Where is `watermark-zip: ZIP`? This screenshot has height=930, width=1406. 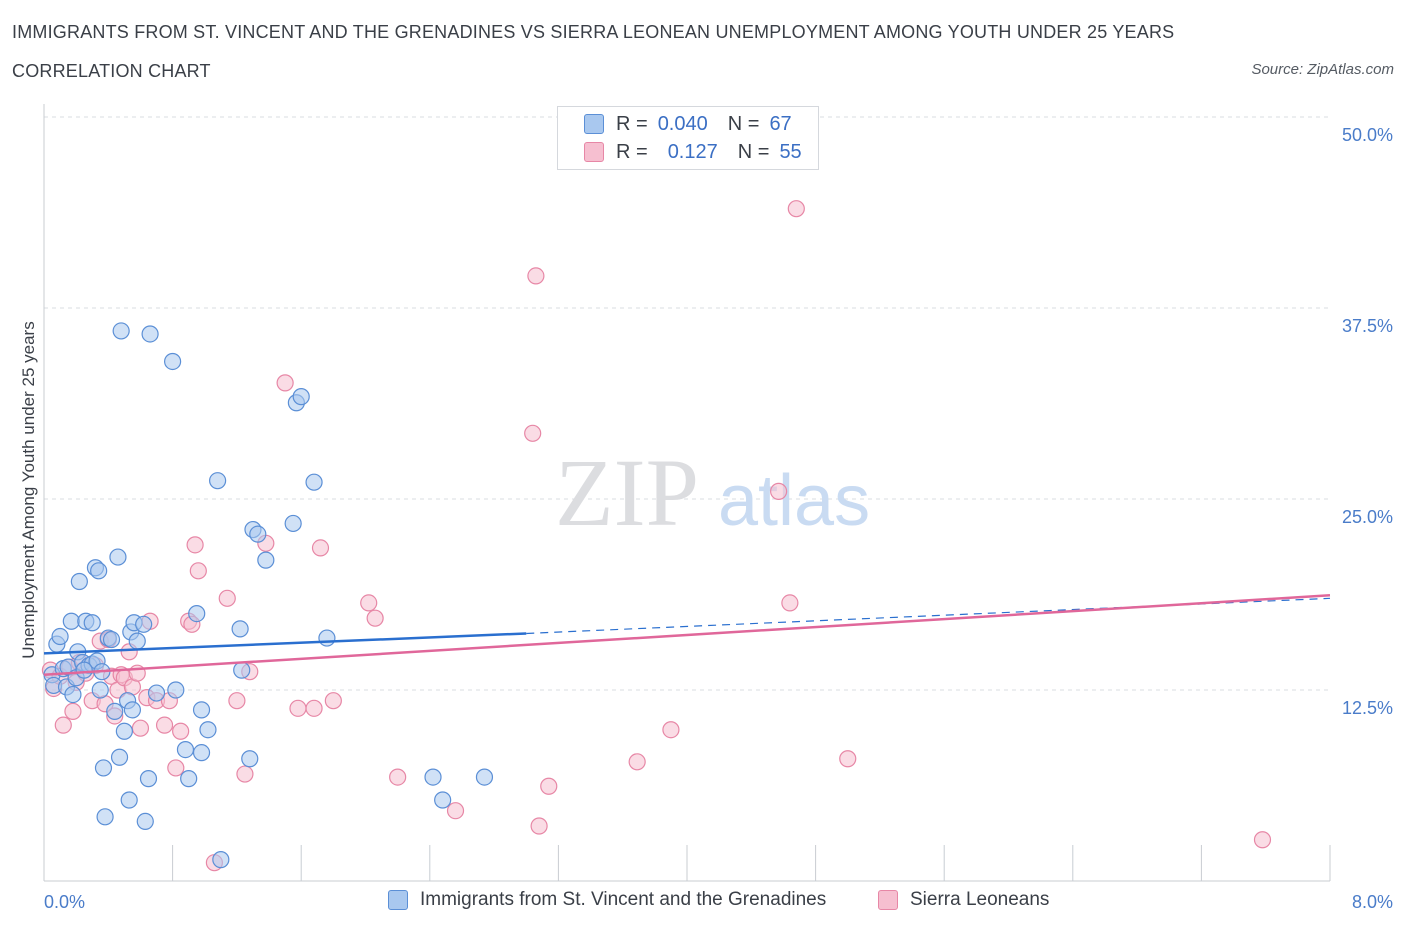
watermark-zip: ZIP is located at coordinates (627, 492).